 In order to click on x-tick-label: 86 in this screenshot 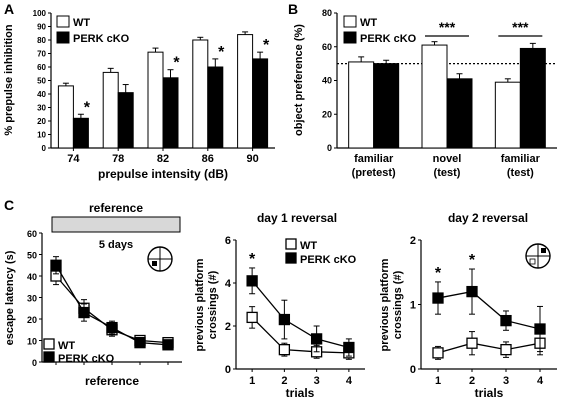, I will do `click(208, 159)`.